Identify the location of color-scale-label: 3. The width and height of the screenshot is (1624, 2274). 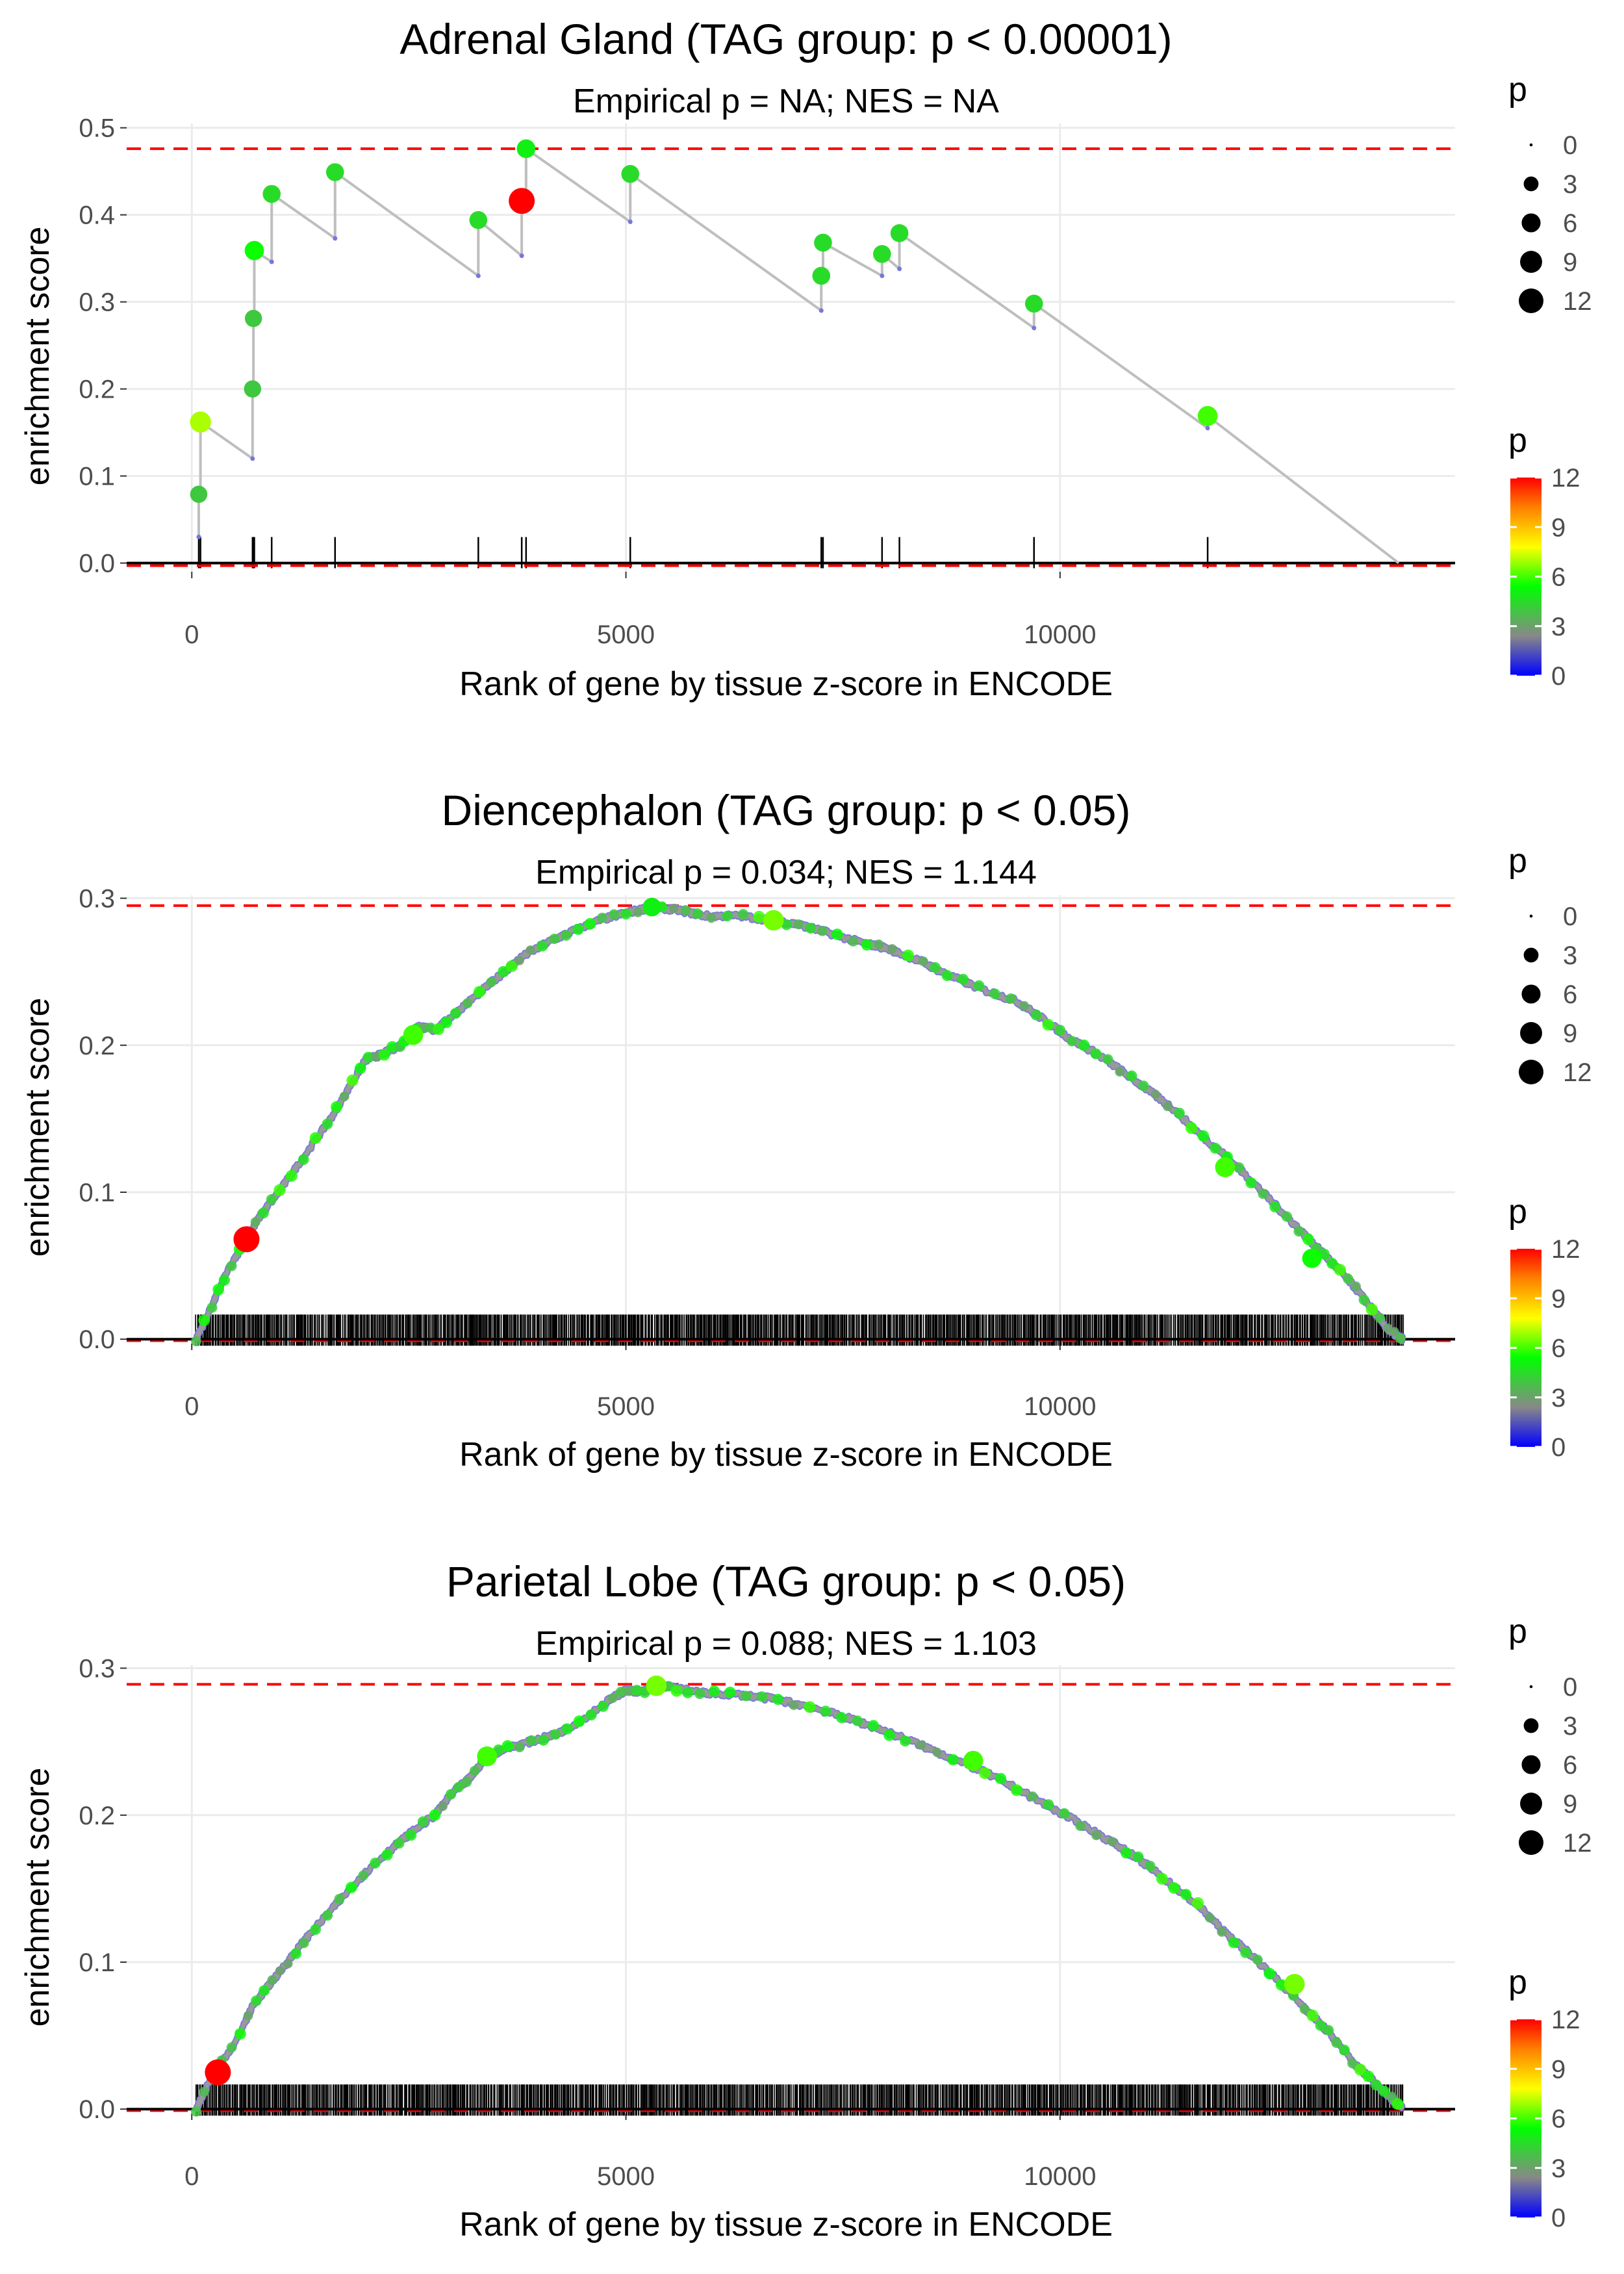
(1558, 2168).